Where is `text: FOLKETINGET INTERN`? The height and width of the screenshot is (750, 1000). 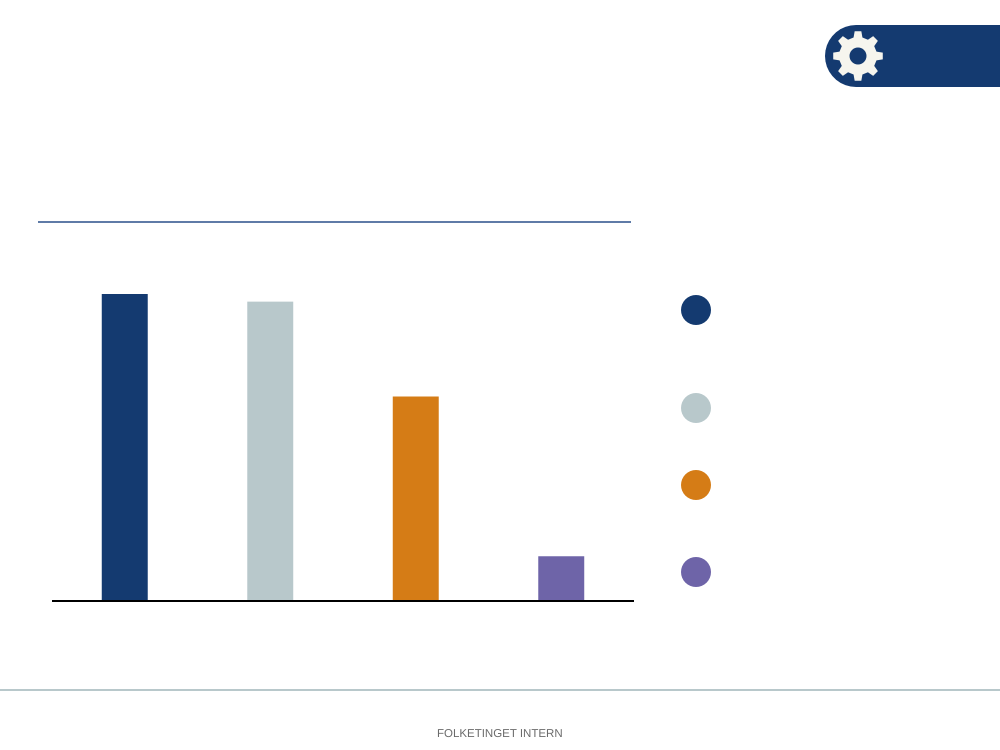 text: FOLKETINGET INTERN is located at coordinates (500, 734).